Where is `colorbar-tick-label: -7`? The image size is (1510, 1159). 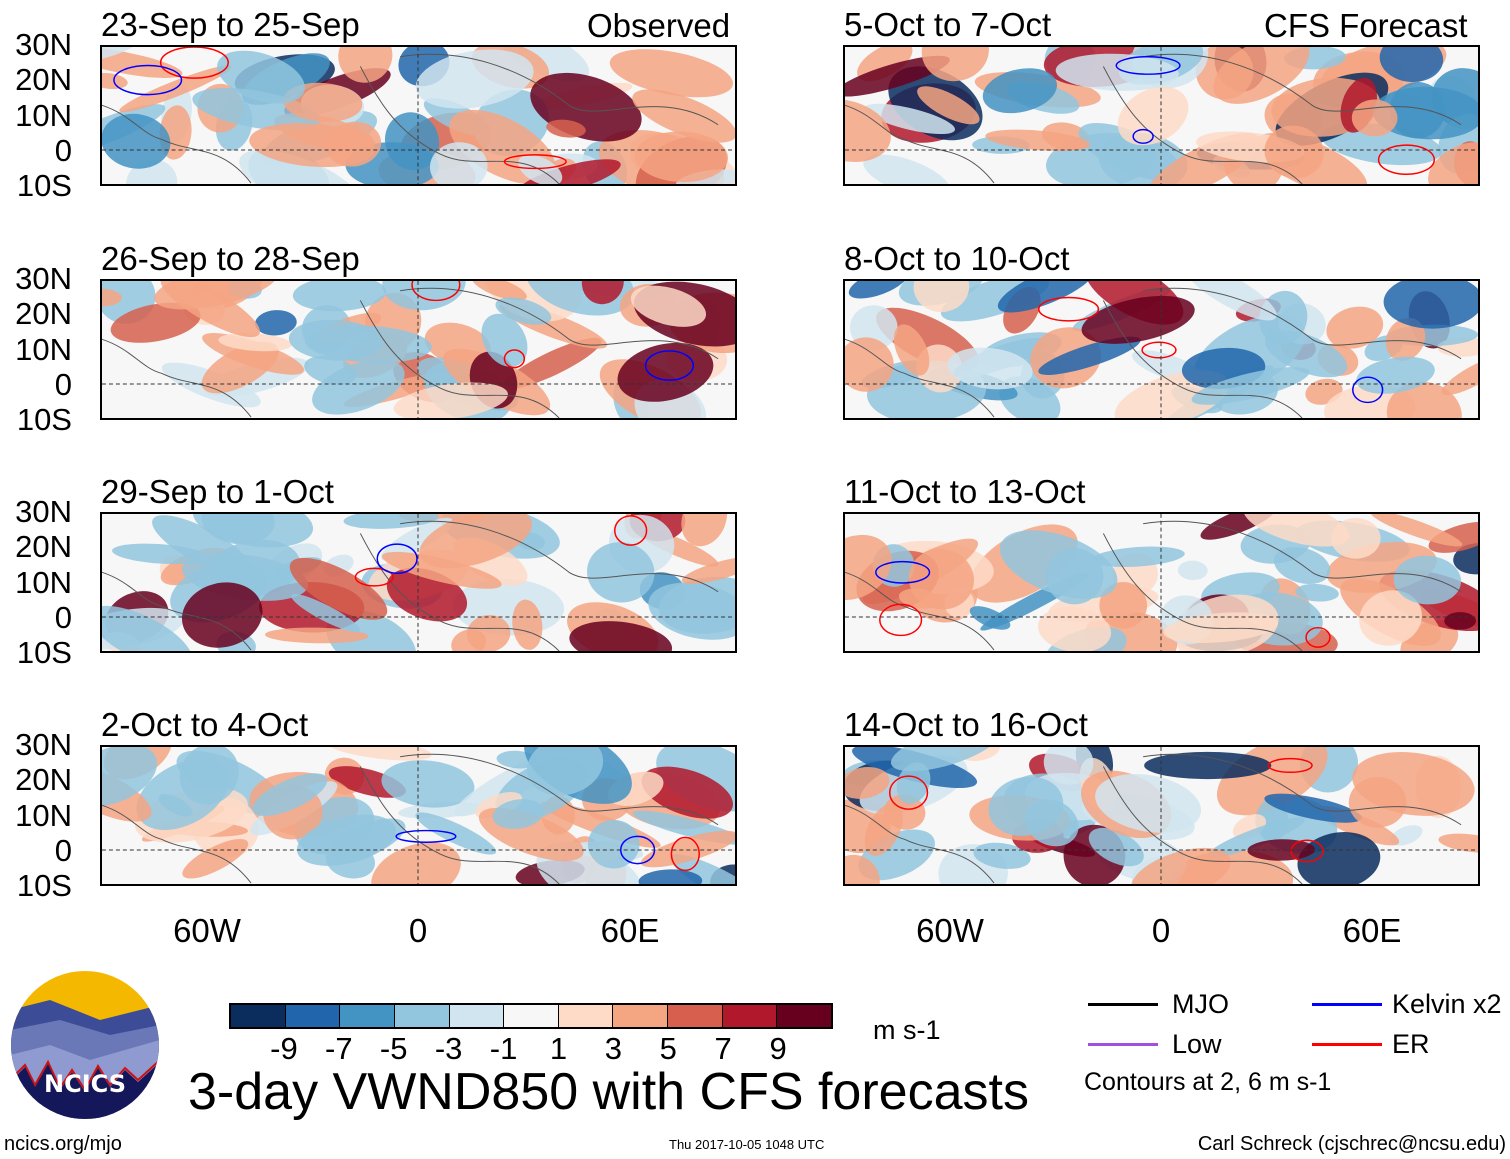 colorbar-tick-label: -7 is located at coordinates (339, 1048).